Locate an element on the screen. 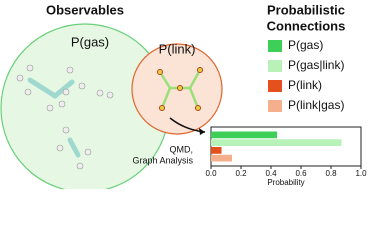  plot-frame is located at coordinates (286, 146).